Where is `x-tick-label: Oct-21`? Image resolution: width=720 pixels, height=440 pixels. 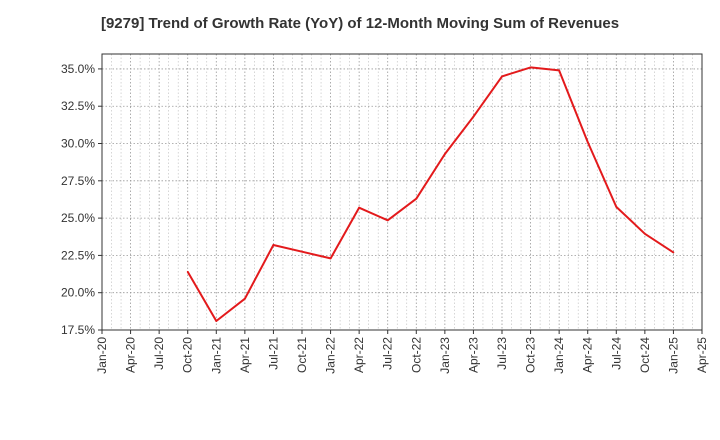
x-tick-label: Oct-21 is located at coordinates (302, 355).